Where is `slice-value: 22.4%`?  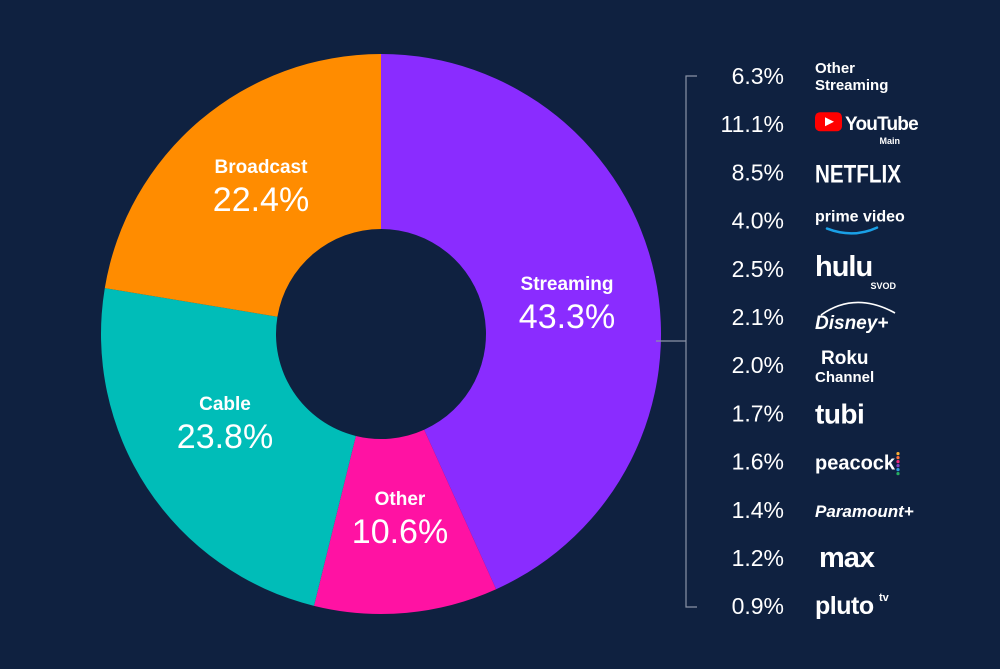 slice-value: 22.4% is located at coordinates (261, 200).